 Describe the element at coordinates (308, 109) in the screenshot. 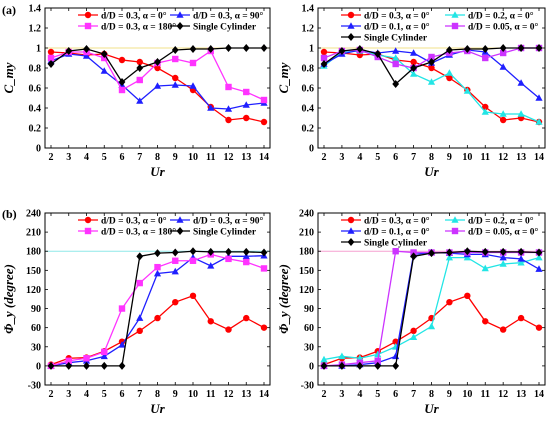

I see `y-tick-label: 0.4` at that location.